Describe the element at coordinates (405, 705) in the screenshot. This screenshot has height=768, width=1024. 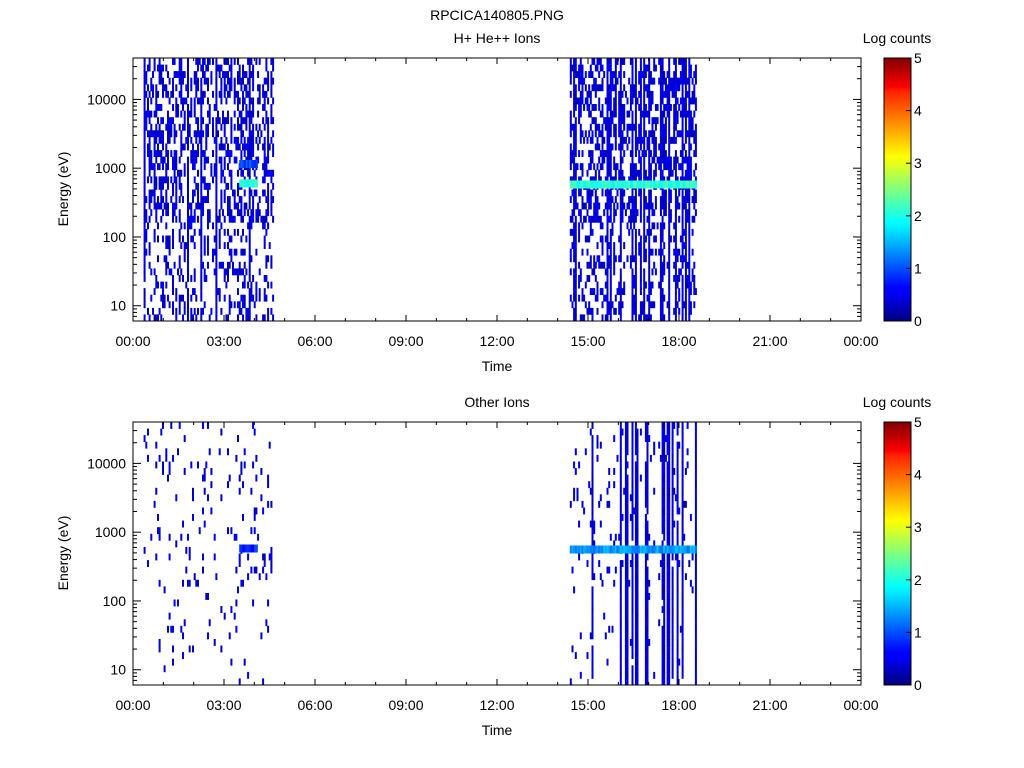
I see `x-tick-label: 09:00` at that location.